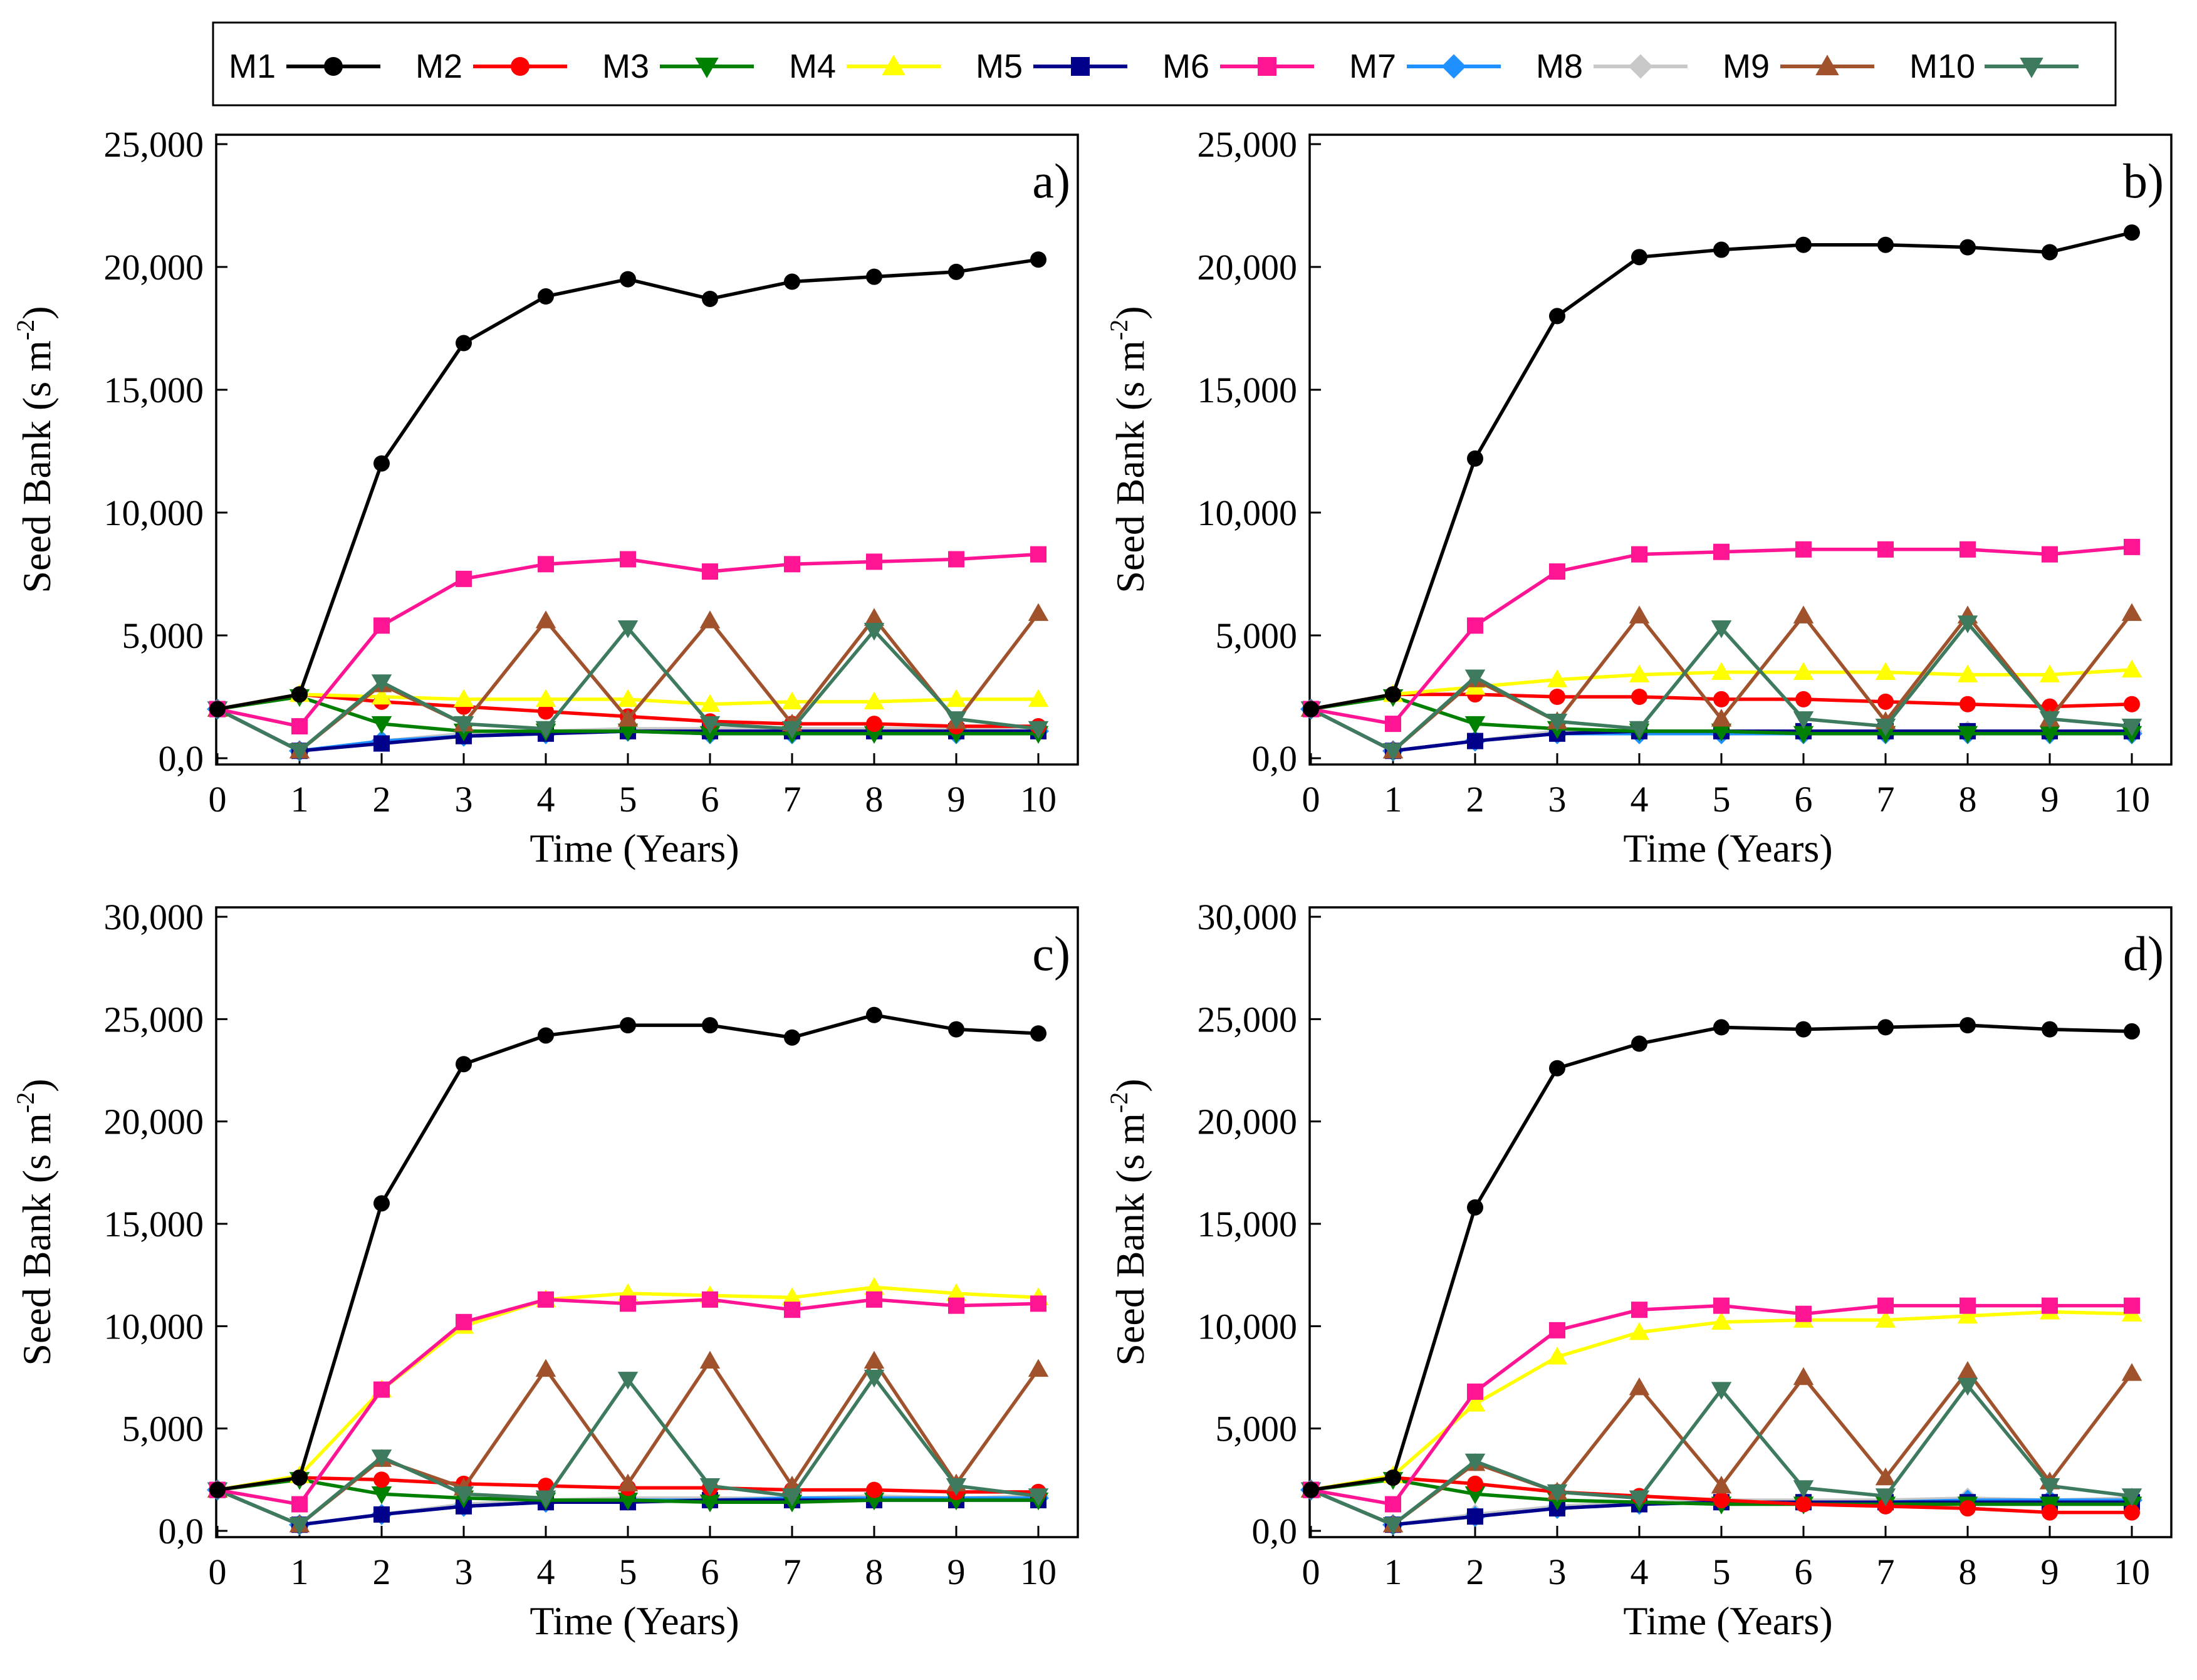 Image resolution: width=2197 pixels, height=1680 pixels. What do you see at coordinates (1051, 181) in the screenshot?
I see `panel-label: a)` at bounding box center [1051, 181].